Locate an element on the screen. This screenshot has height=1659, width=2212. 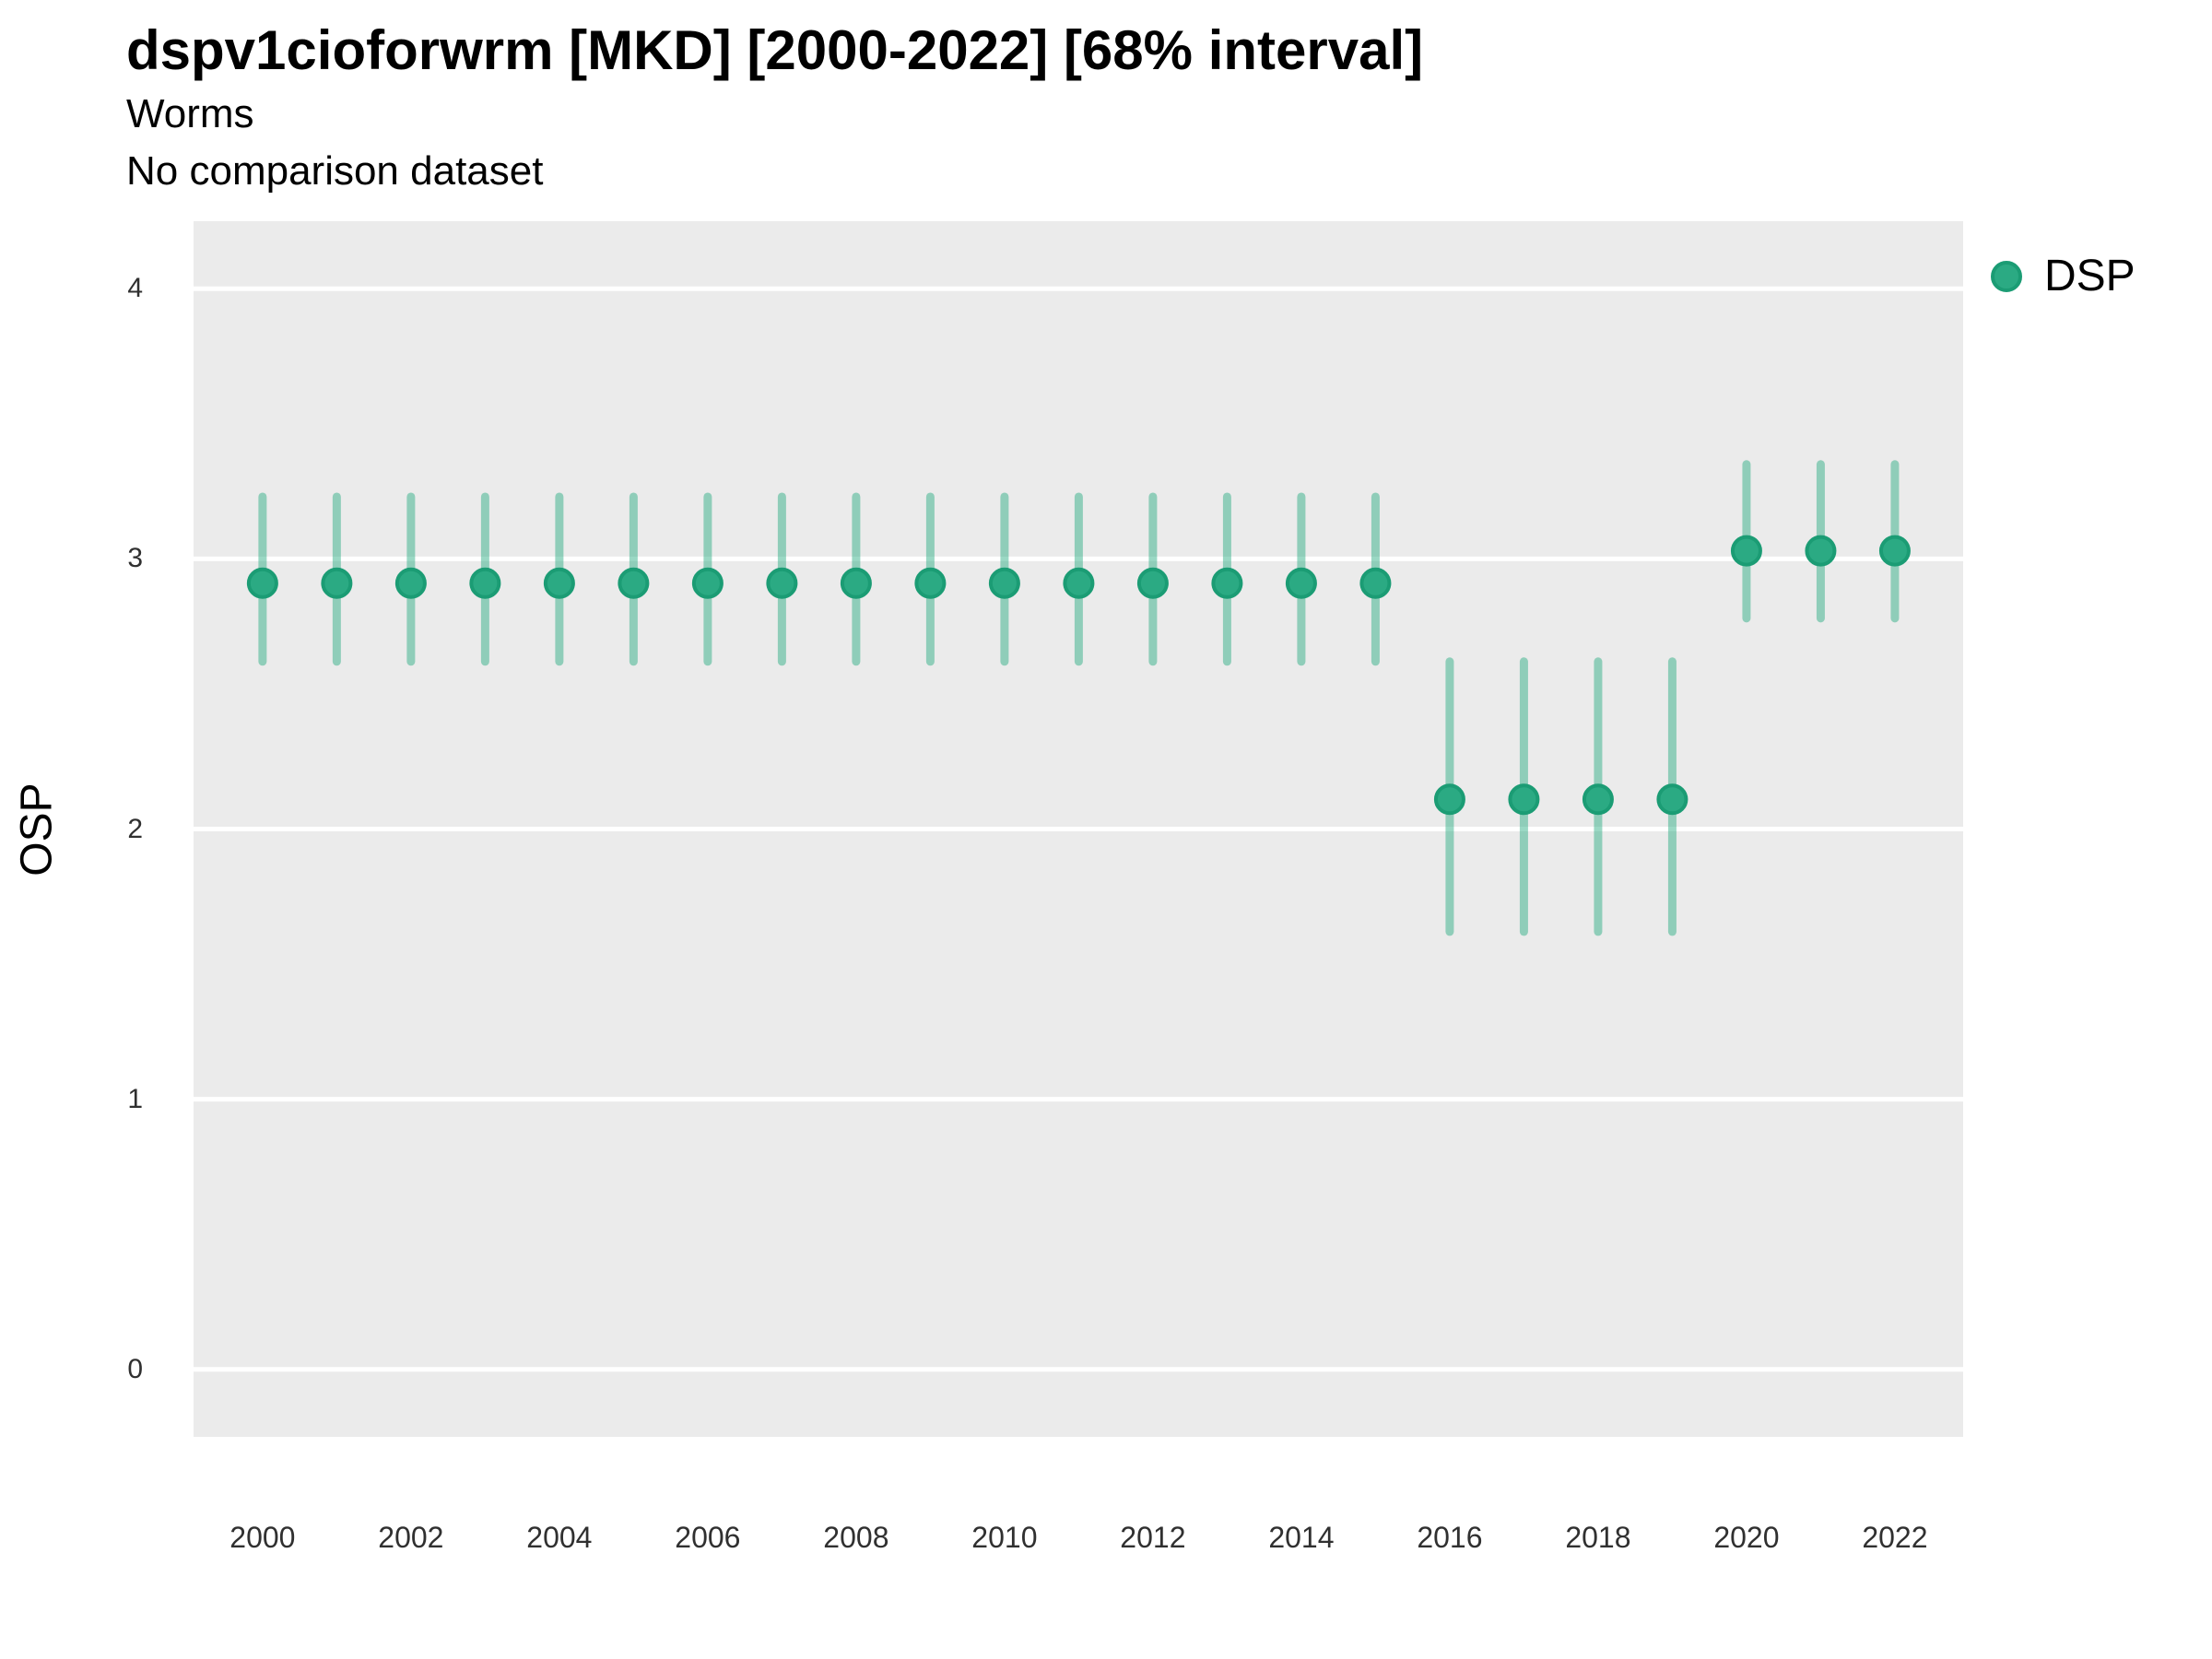
legend-point-icon is located at coordinates (2006, 276).